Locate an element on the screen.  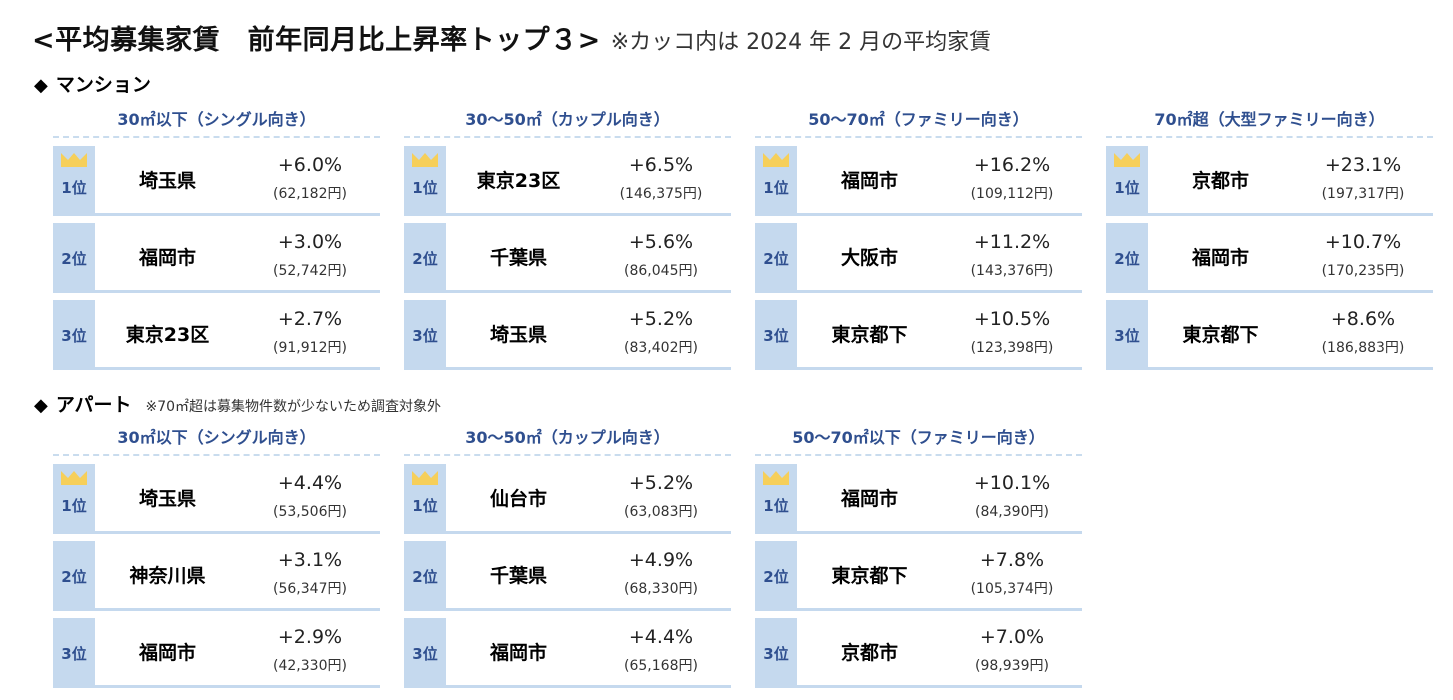
city-name: 埼玉県 is located at coordinates (167, 180).